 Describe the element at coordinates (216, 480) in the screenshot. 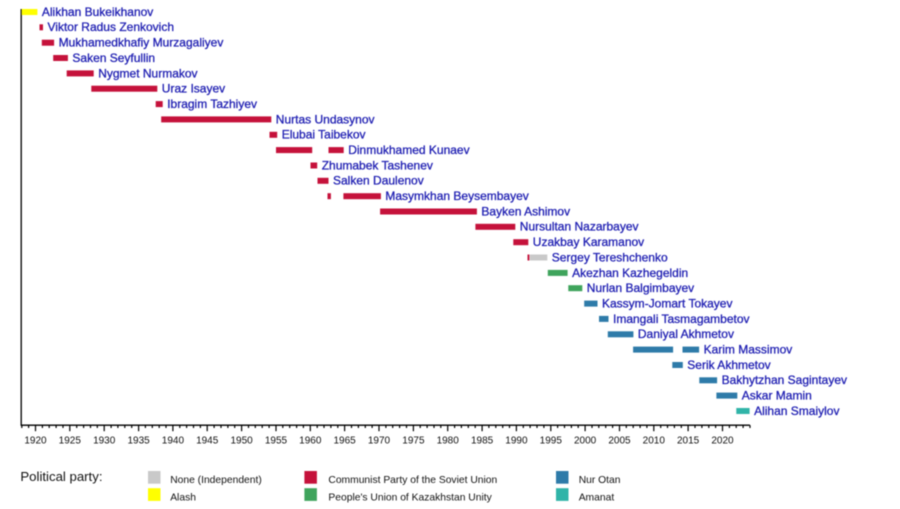

I see `svg-text: None (Independent)` at that location.